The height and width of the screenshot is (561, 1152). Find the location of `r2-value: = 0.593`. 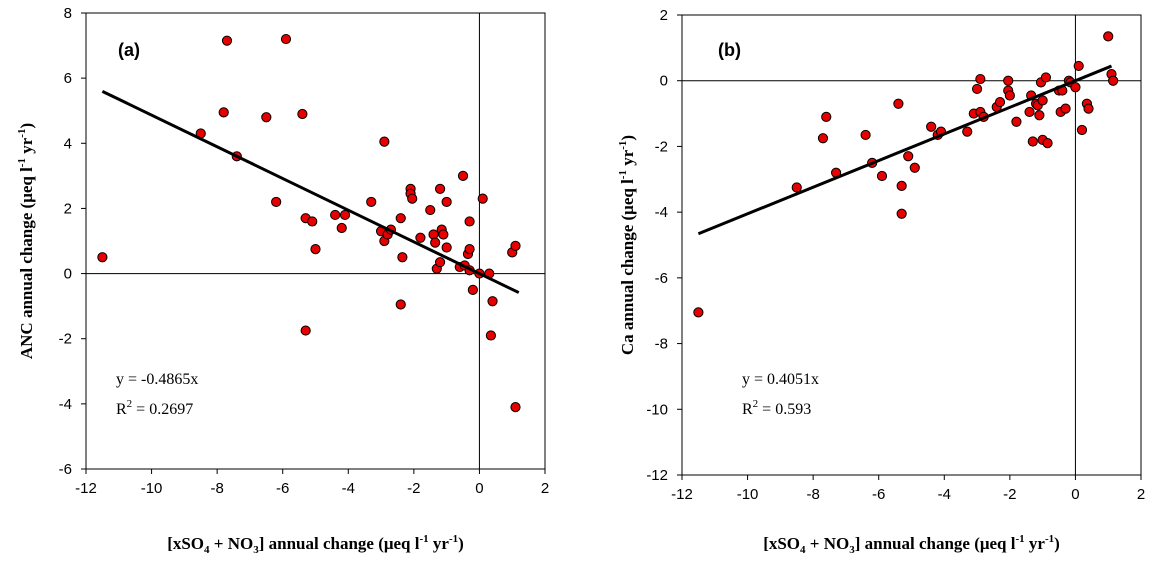

r2-value: = 0.593 is located at coordinates (784, 409).